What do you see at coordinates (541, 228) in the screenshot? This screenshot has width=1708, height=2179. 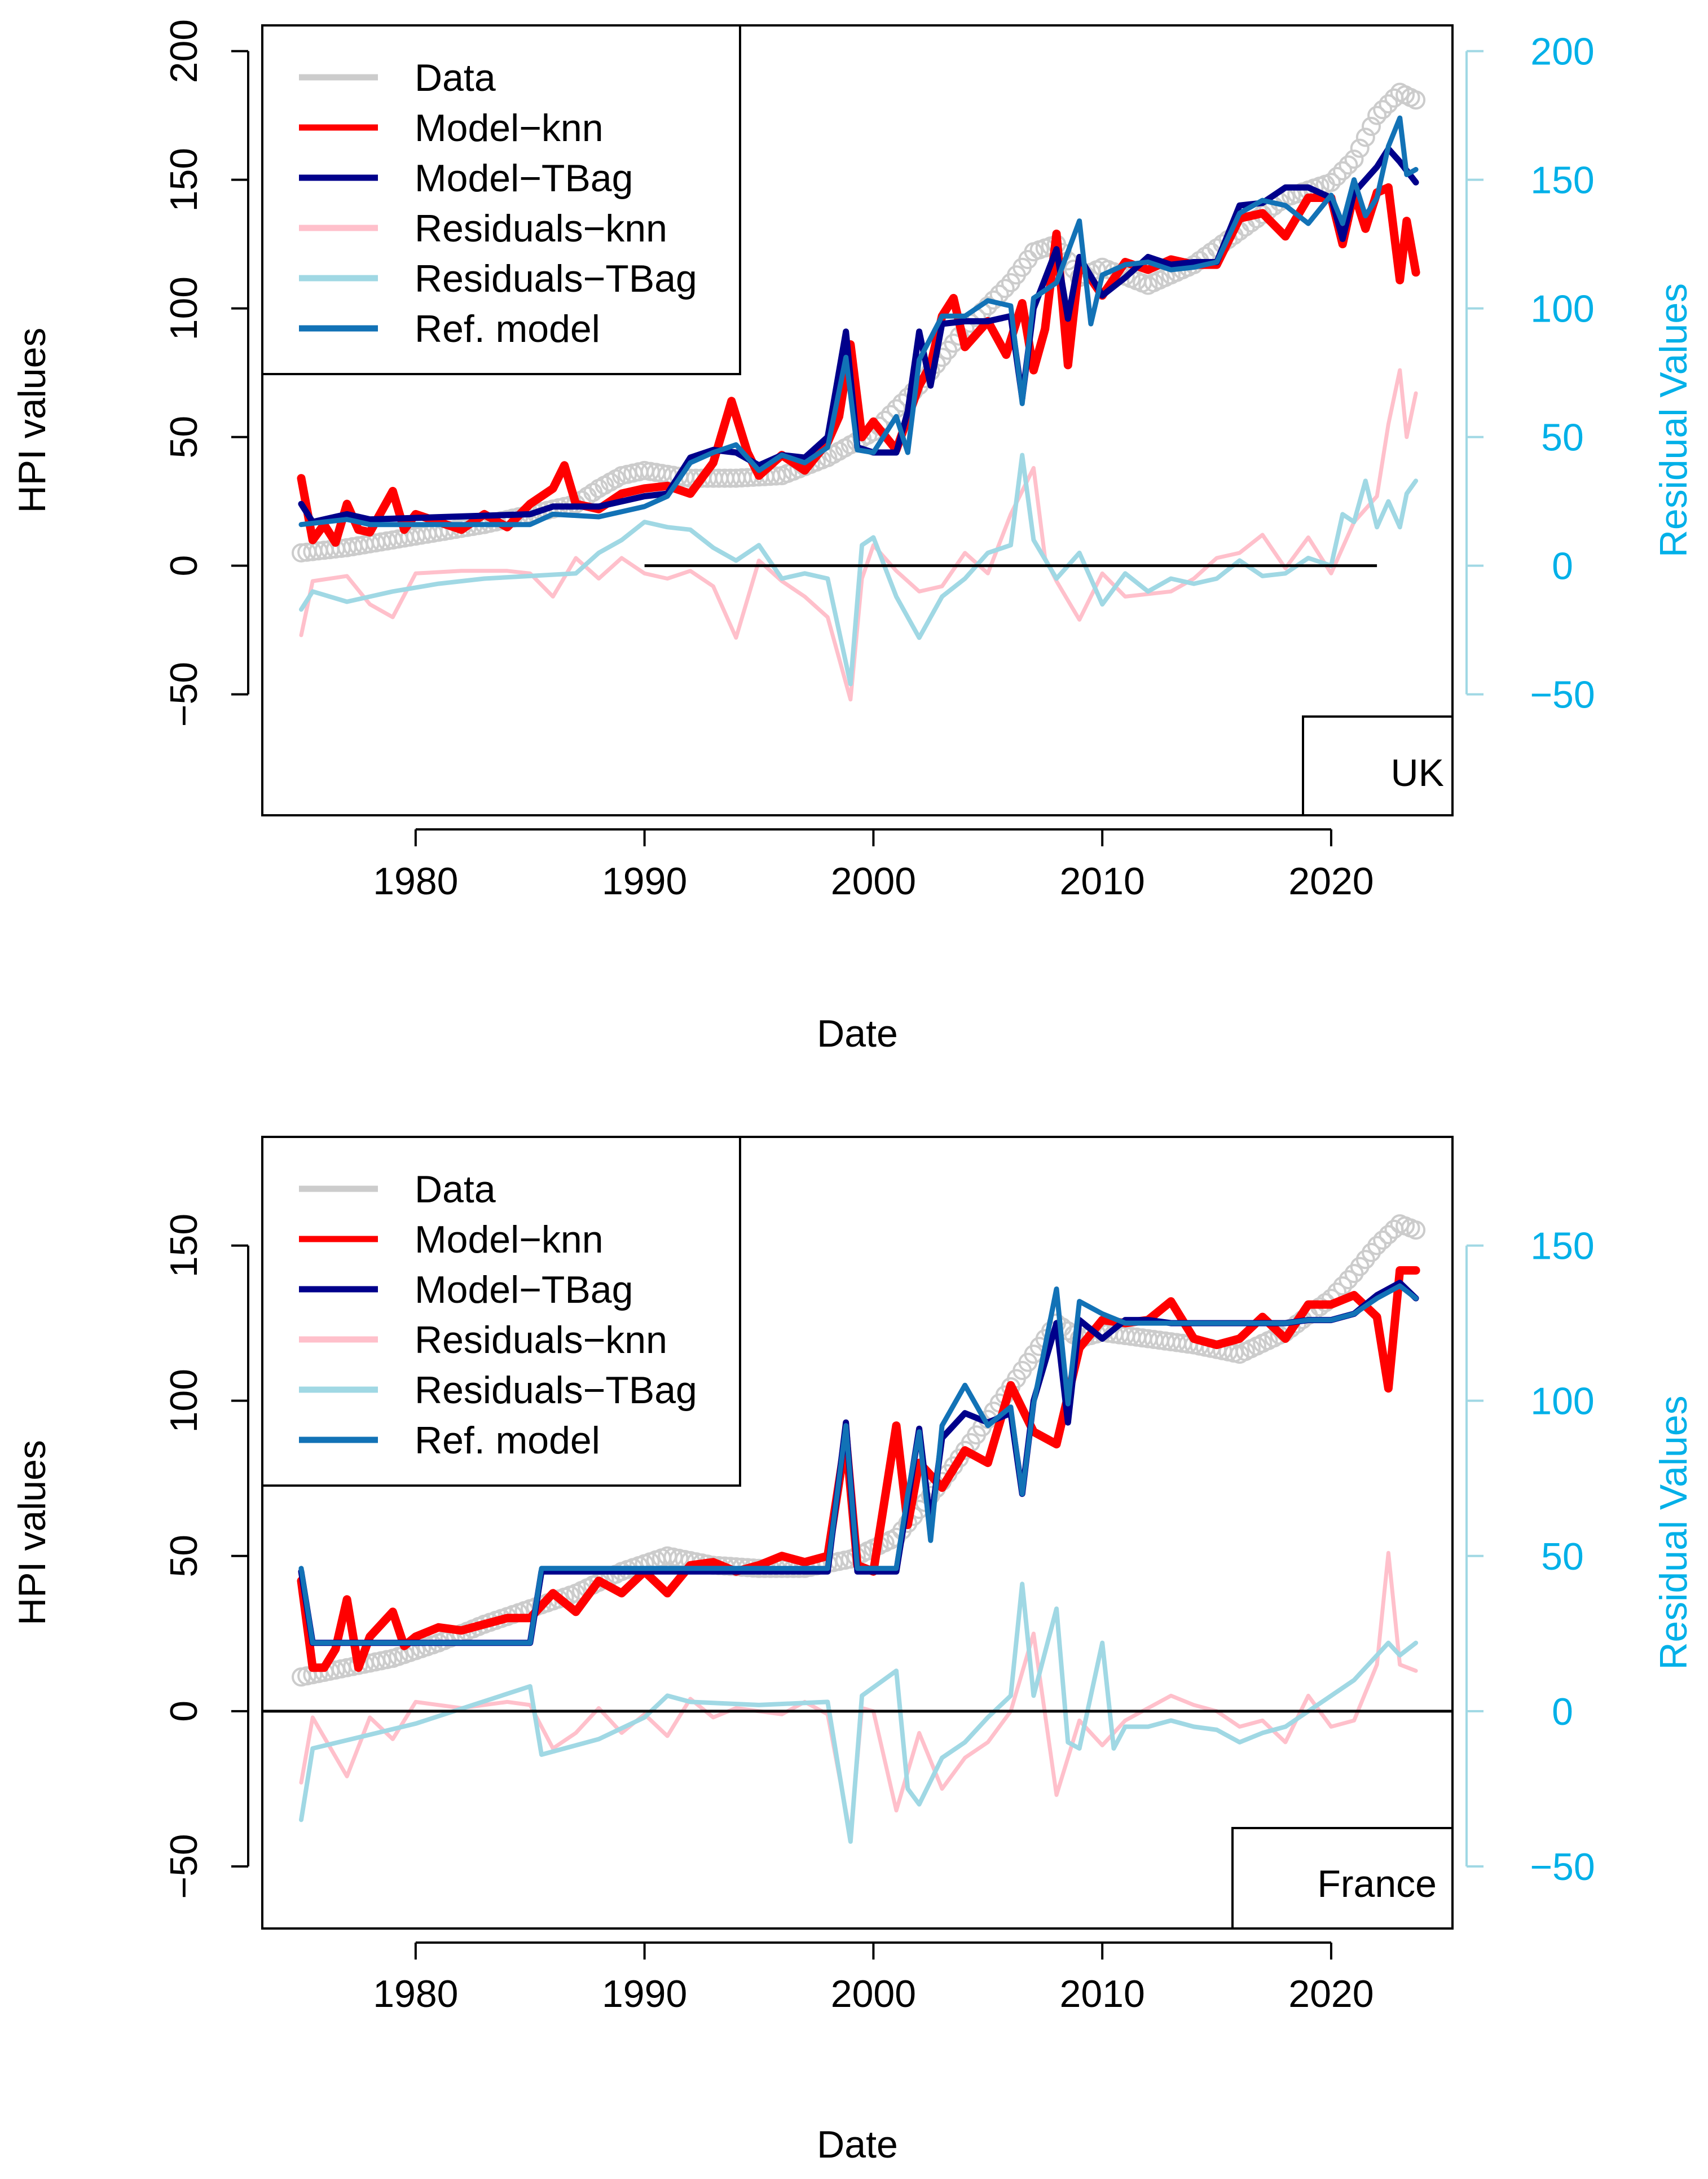 I see `legend-label-residuals-knn-uk: Residuals−knn` at bounding box center [541, 228].